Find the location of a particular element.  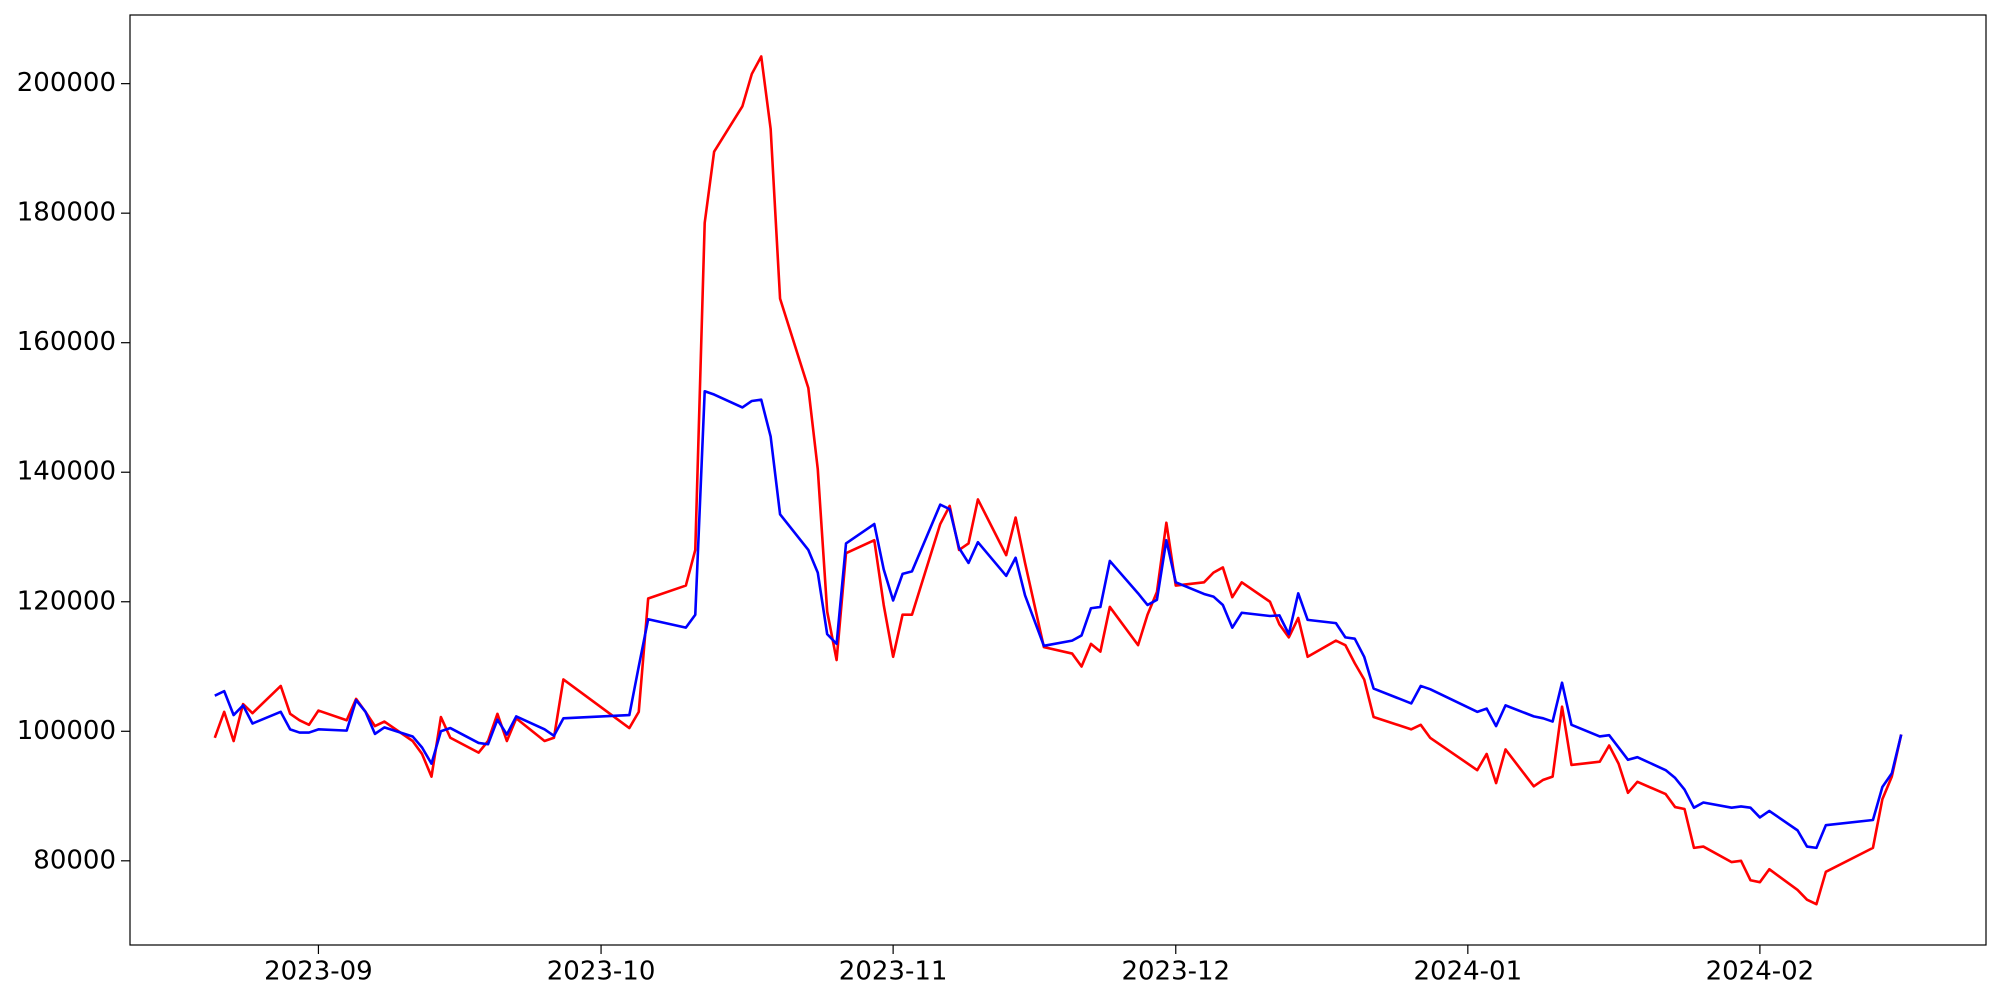

y-tick-label: 120000 is located at coordinates (66, 601).